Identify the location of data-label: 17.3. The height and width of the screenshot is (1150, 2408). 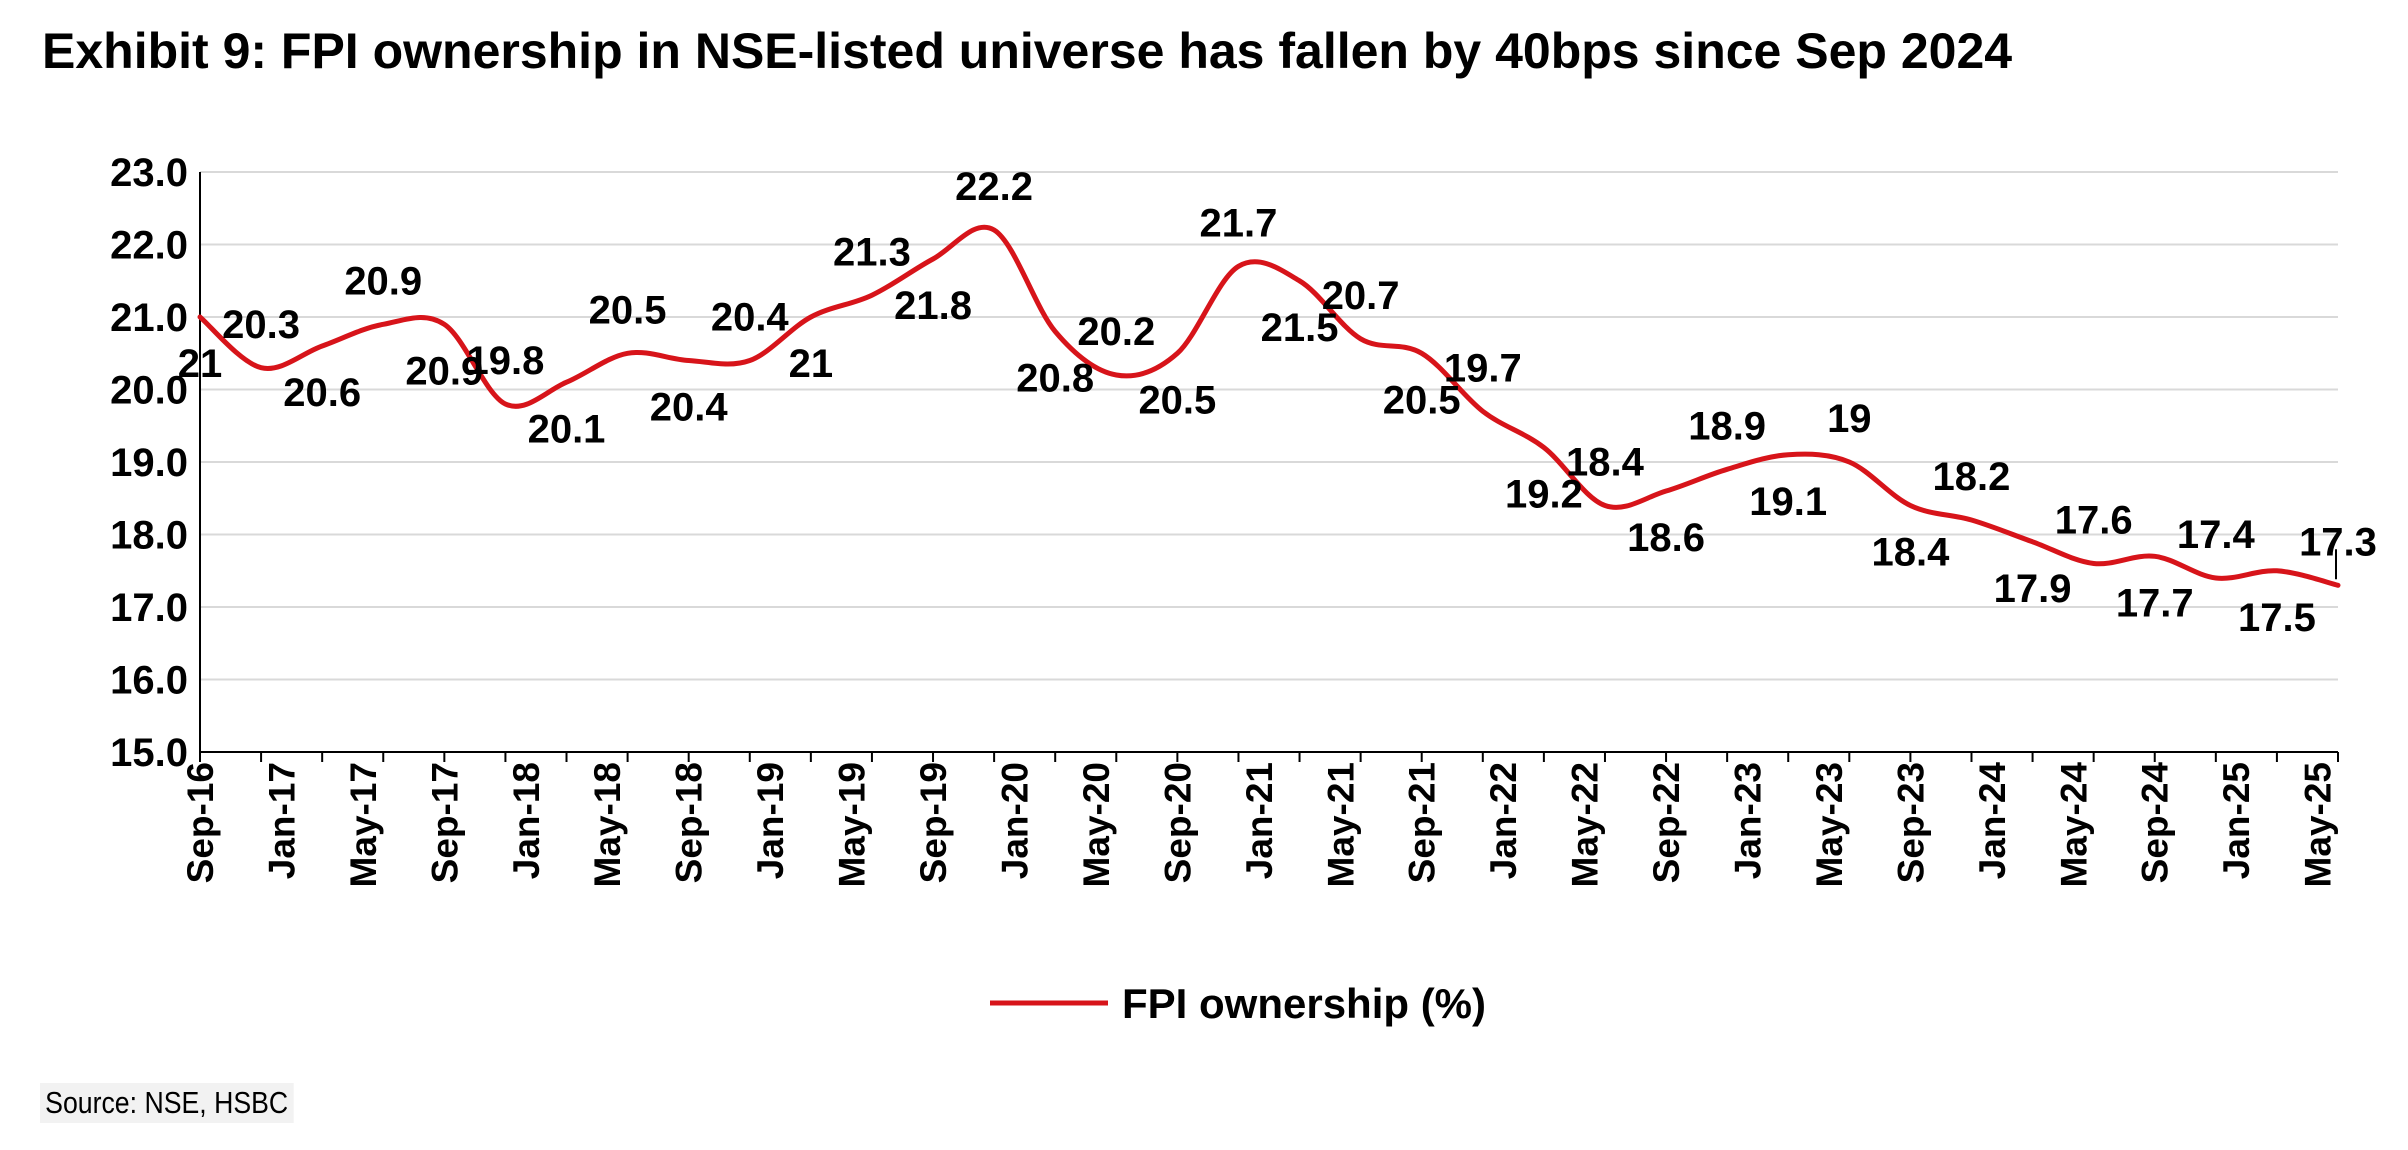
(2338, 542).